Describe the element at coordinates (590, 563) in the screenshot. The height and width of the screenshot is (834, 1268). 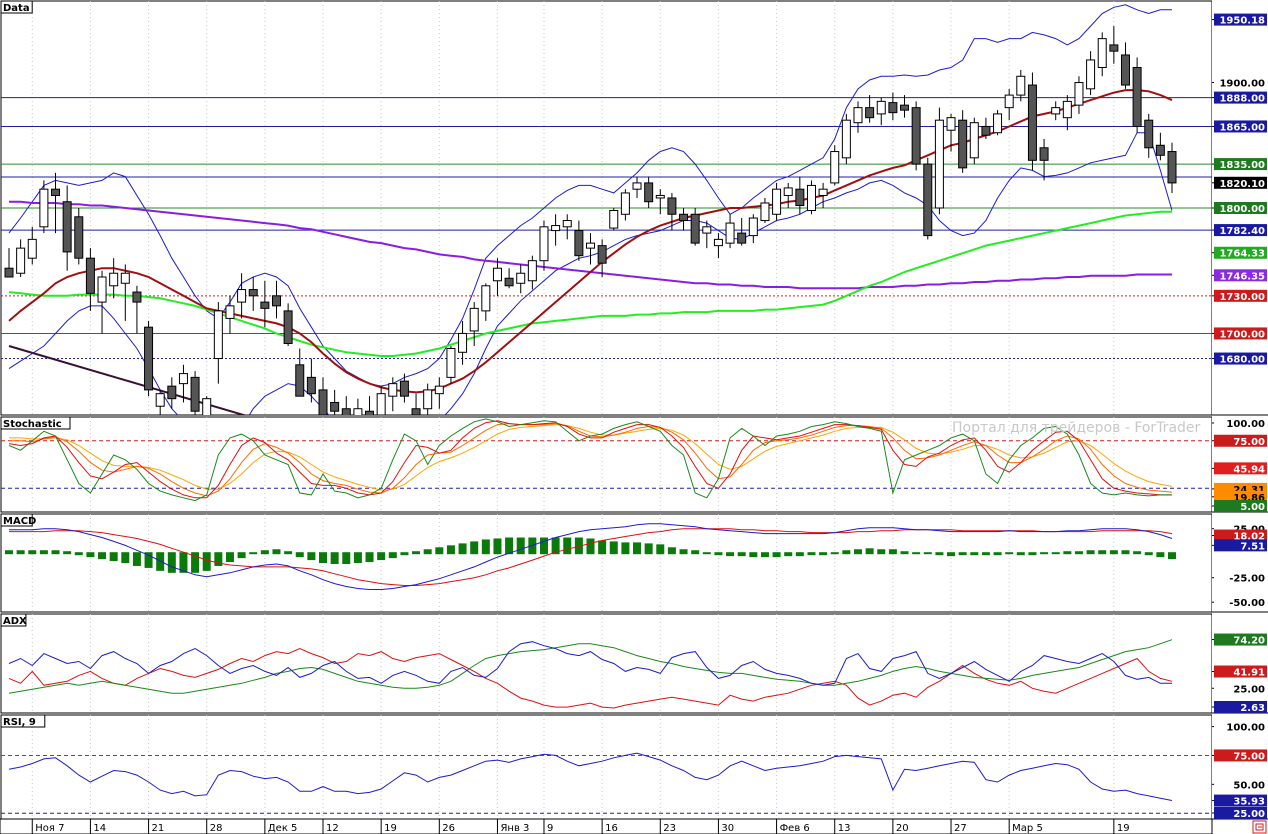
I see `macd-plot` at that location.